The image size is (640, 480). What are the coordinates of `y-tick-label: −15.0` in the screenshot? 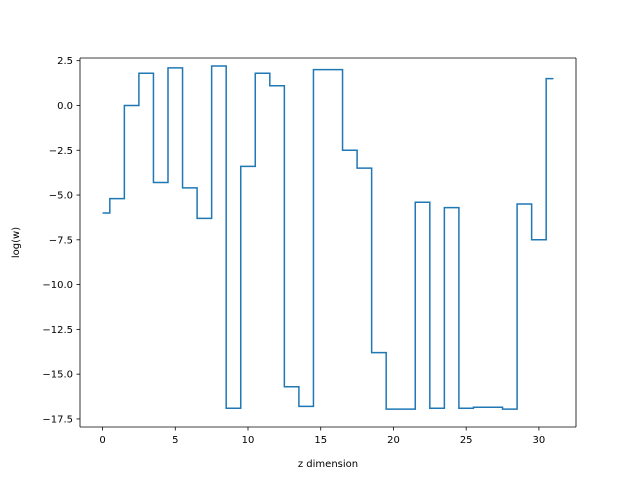 It's located at (57, 375).